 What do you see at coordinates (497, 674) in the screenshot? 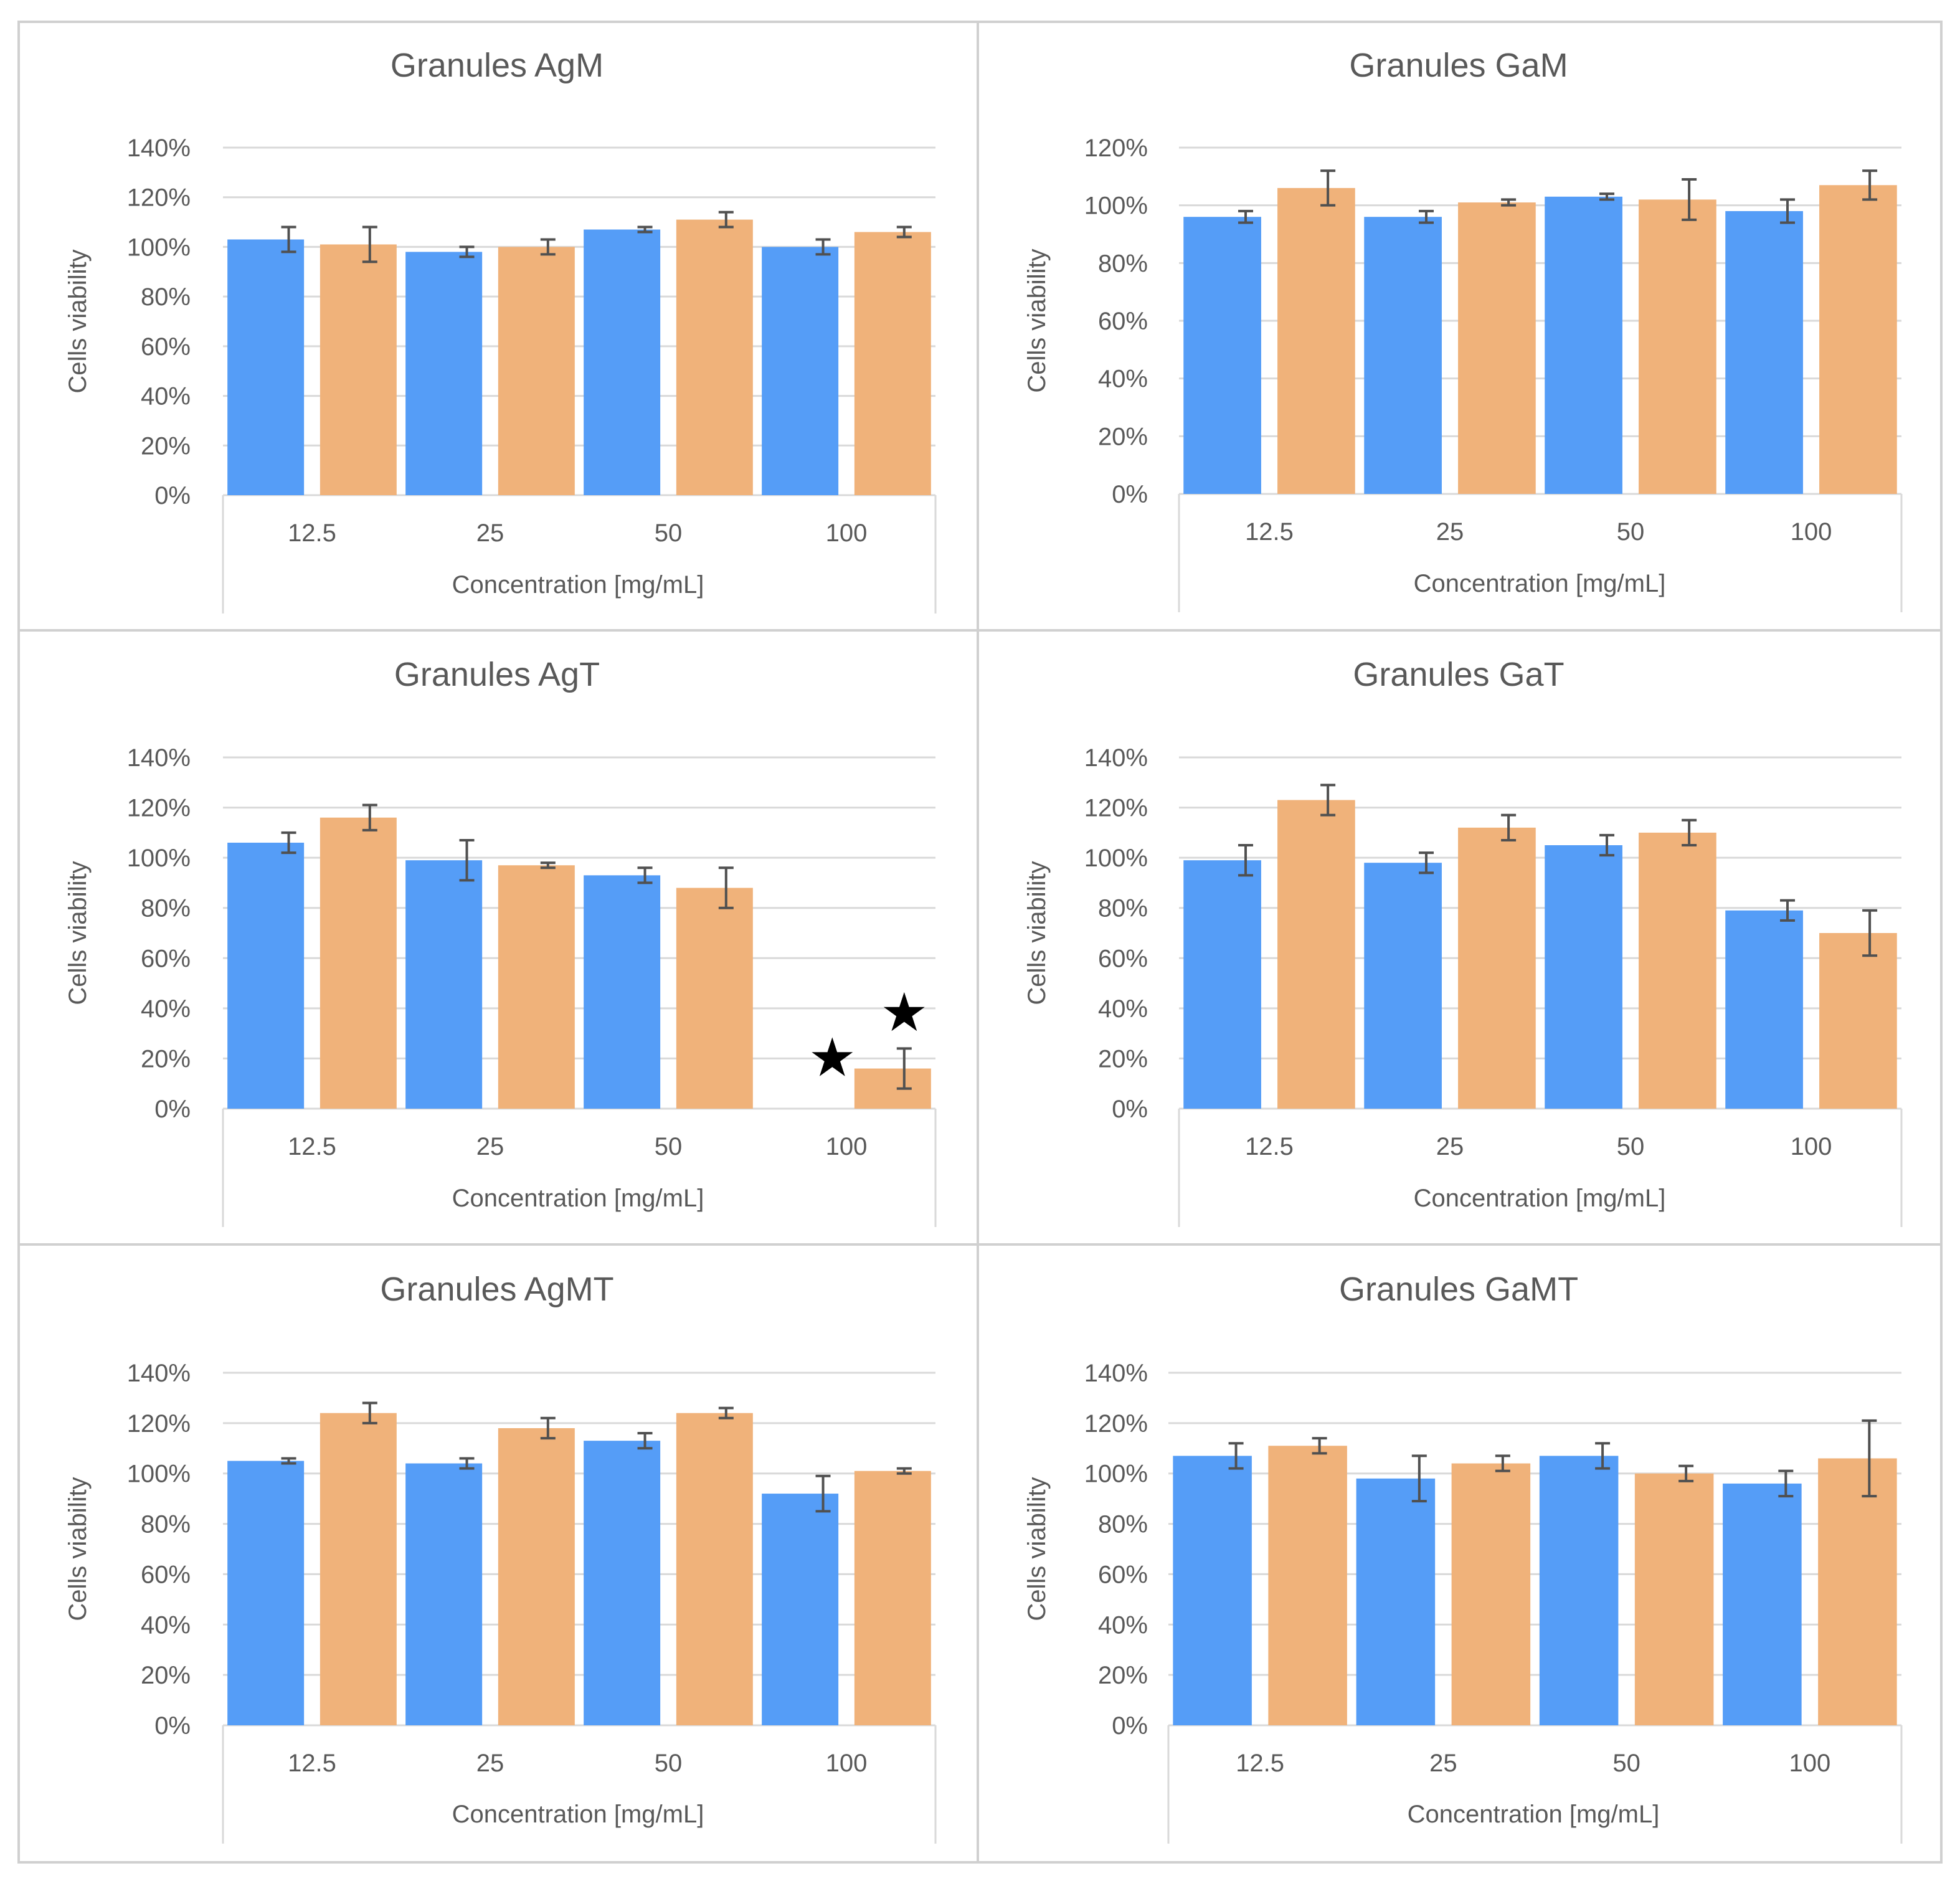
I see `chart-title: Granules AgT` at bounding box center [497, 674].